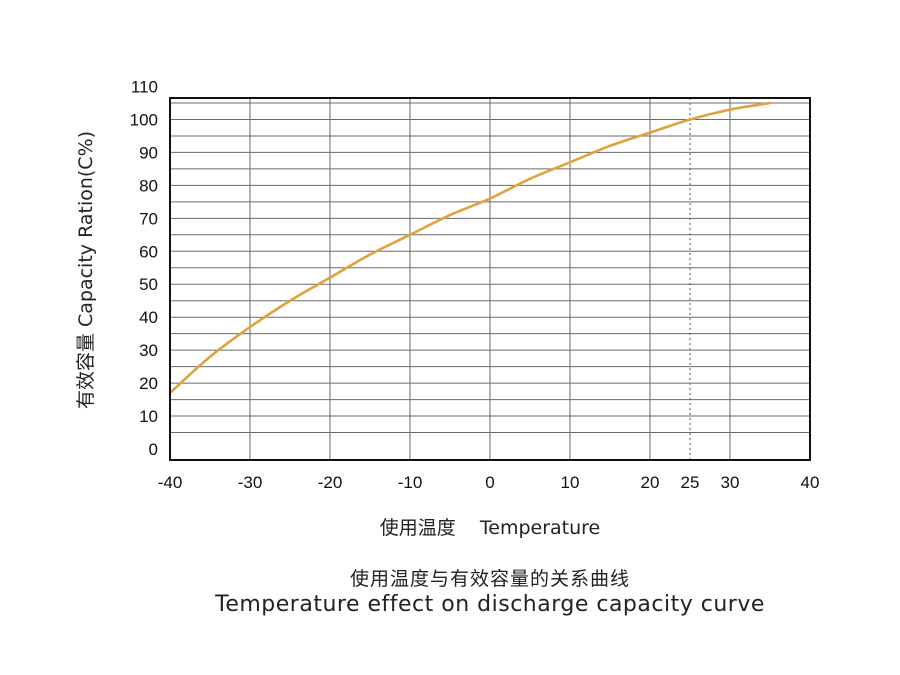  What do you see at coordinates (144, 87) in the screenshot?
I see `y-tick-label: 110` at bounding box center [144, 87].